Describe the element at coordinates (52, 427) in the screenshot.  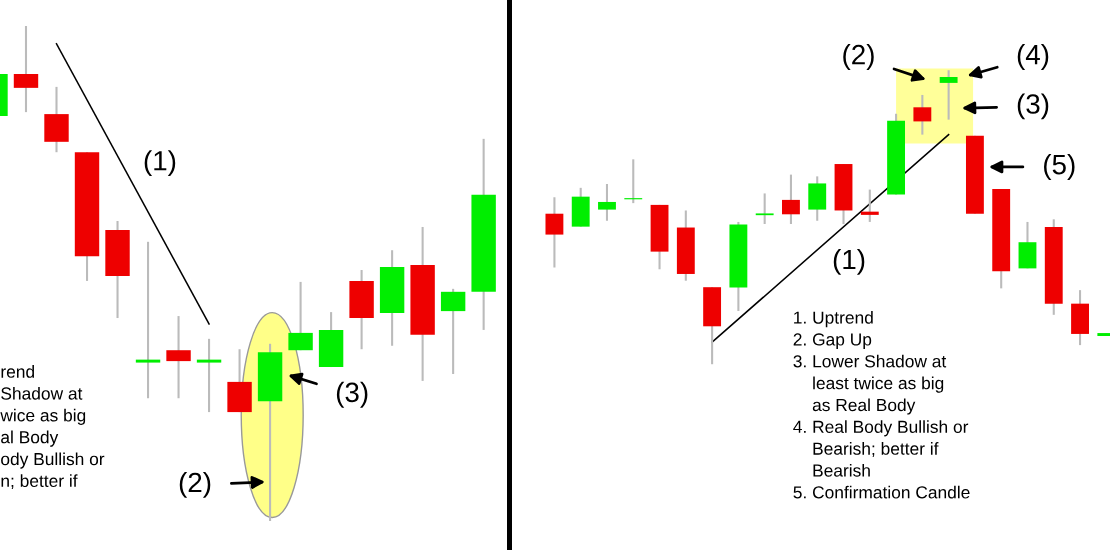
I see `annotation: rend Shadow at wice as big al Body ody Bullish or n; better if` at that location.